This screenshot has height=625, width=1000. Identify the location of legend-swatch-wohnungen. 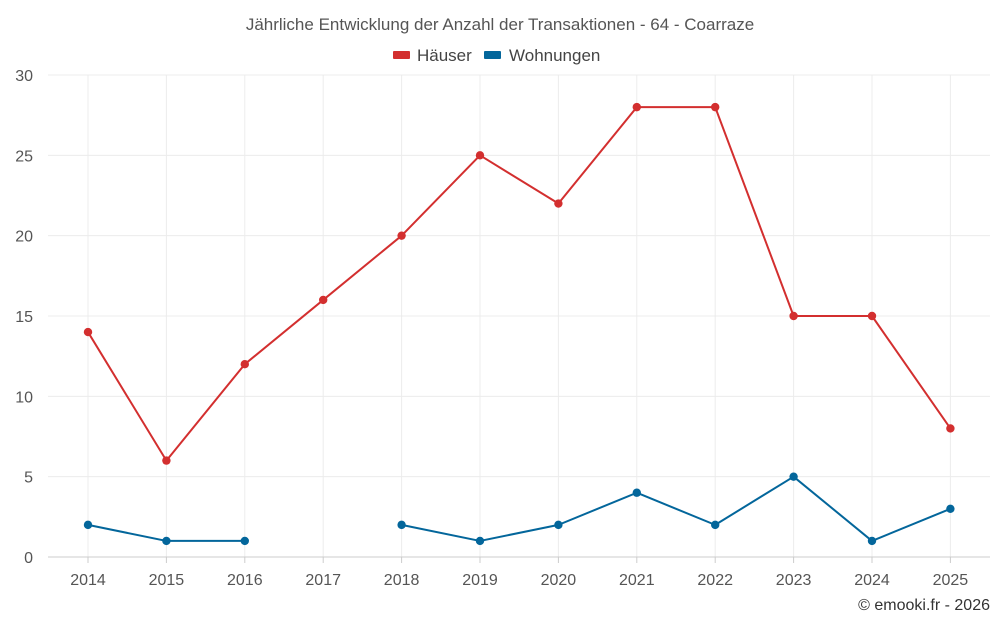
(492, 55).